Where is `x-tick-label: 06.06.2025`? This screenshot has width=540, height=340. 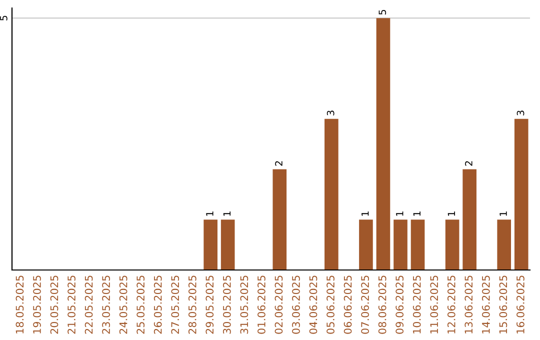 x-tick-label: 06.06.2025 is located at coordinates (348, 305).